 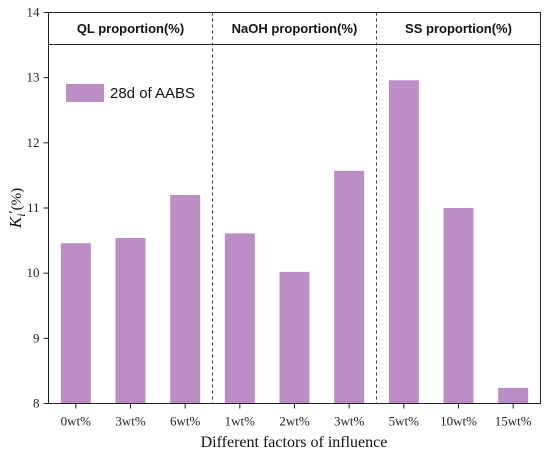 What do you see at coordinates (404, 421) in the screenshot?
I see `x-tick-label: 5wt%` at bounding box center [404, 421].